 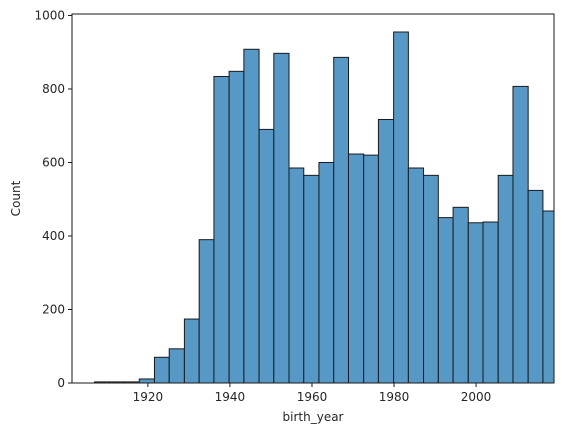 I want to click on x-tick-label: 1920, so click(x=148, y=397).